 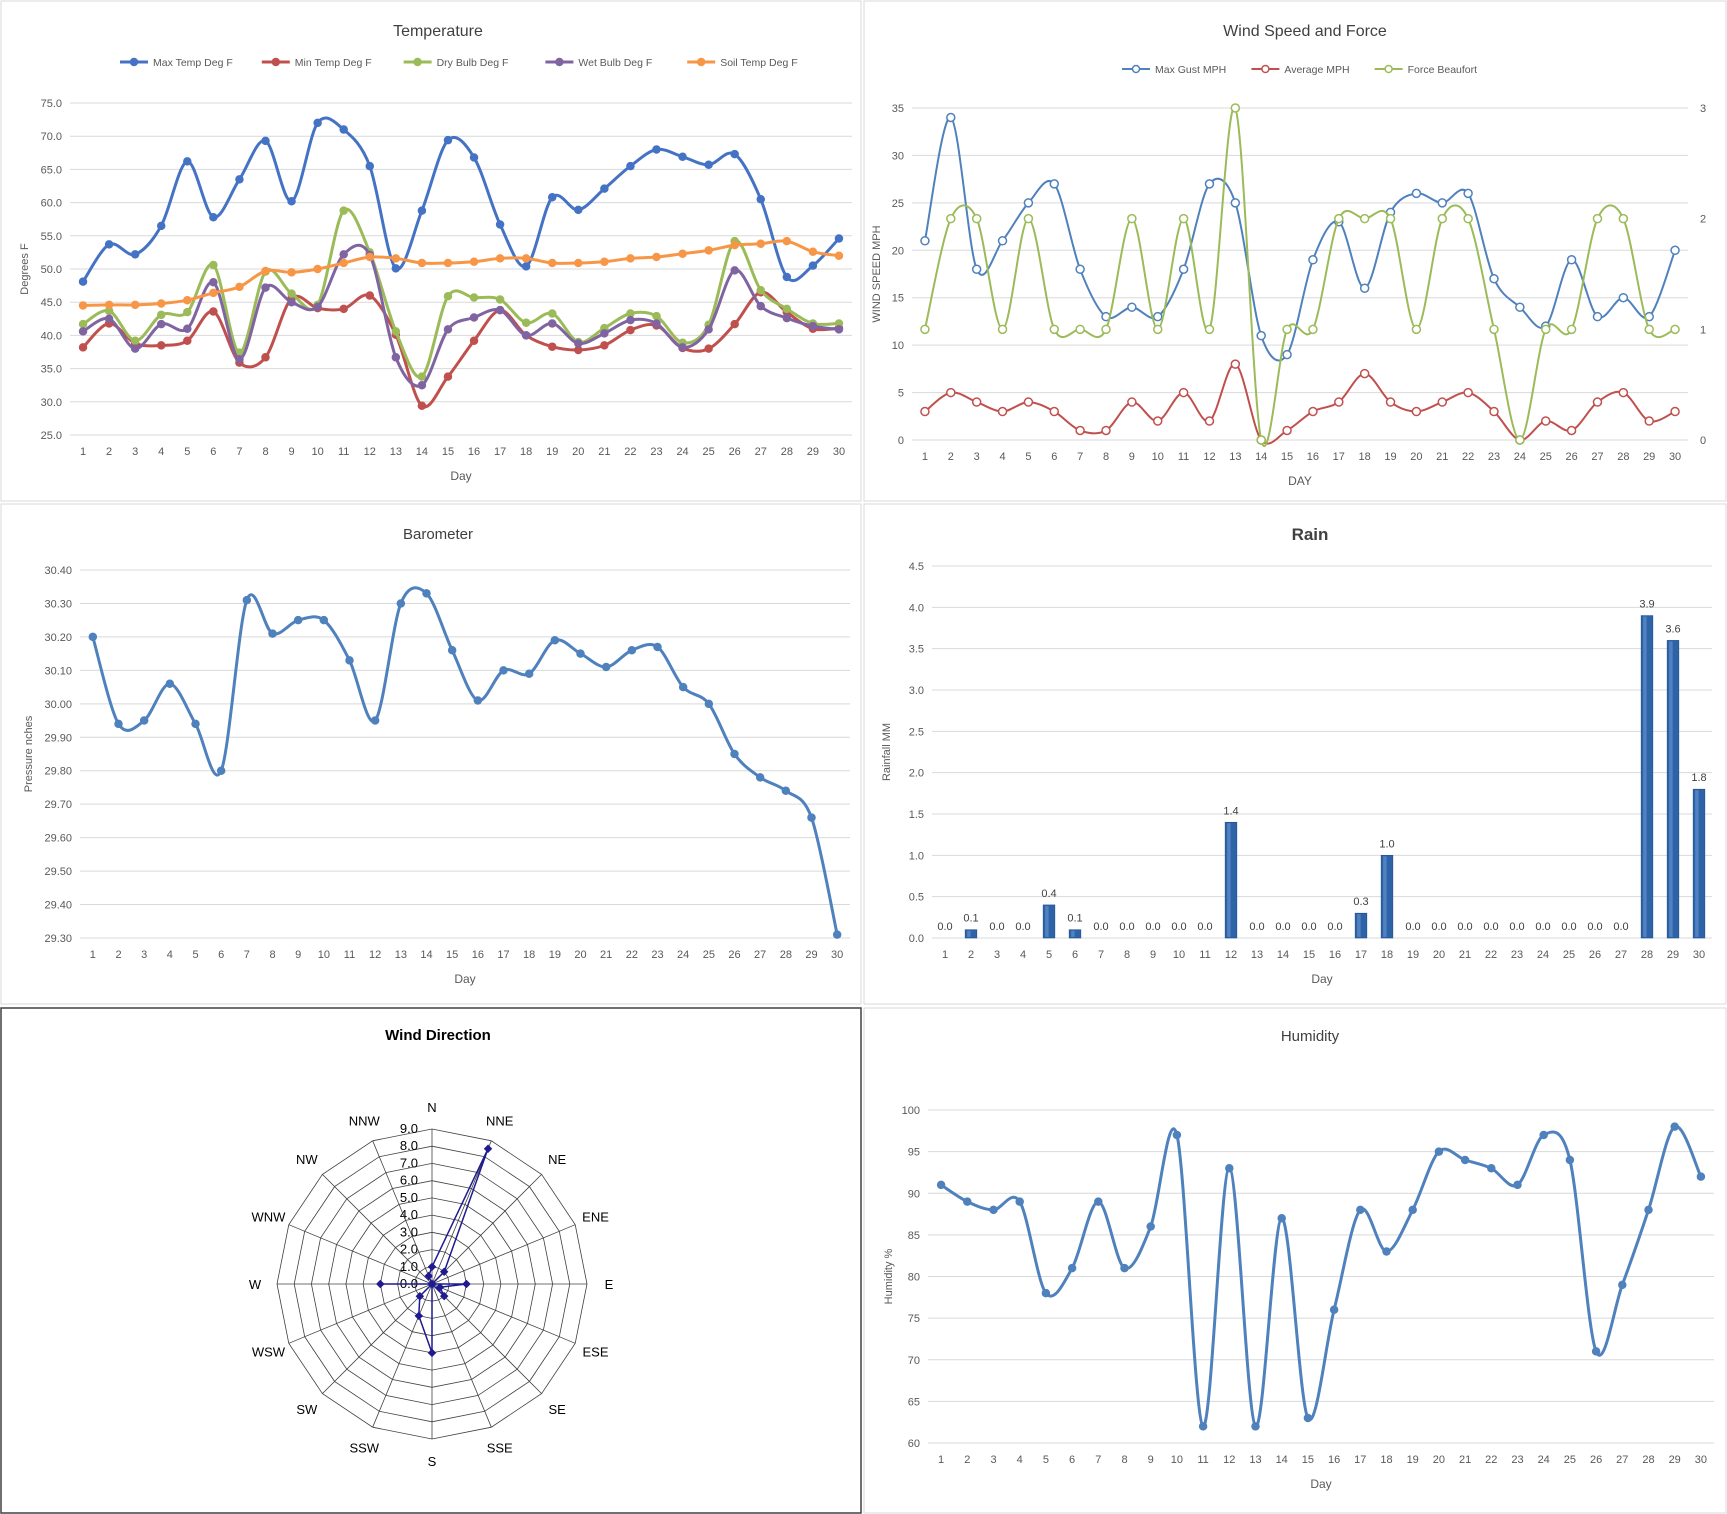 What do you see at coordinates (364, 1448) in the screenshot?
I see `radar-category-label: SSW` at bounding box center [364, 1448].